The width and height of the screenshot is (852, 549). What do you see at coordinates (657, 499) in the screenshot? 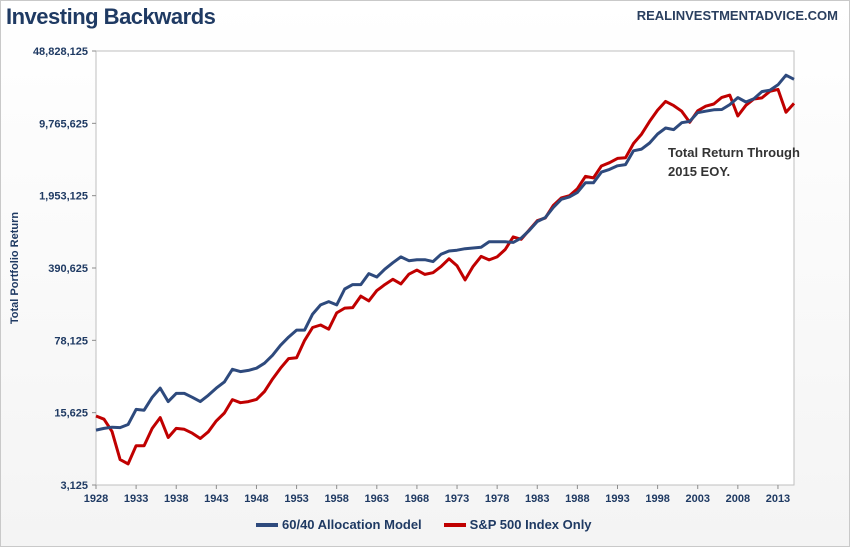
I see `x-tick-label: 1998` at bounding box center [657, 499].